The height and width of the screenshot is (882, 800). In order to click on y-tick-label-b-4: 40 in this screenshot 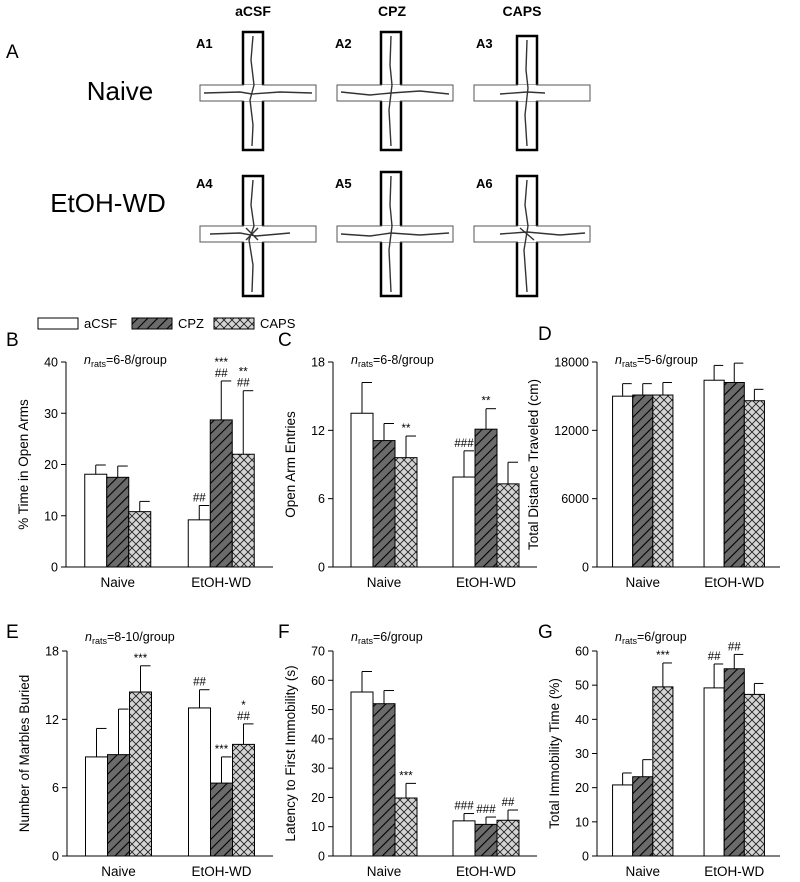, I will do `click(51, 363)`.